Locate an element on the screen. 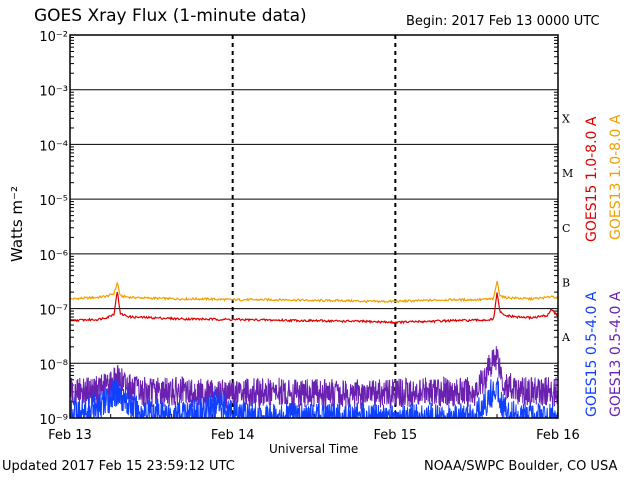  legend-goes13-long: GOES13 1.0-8.0 A is located at coordinates (616, 177).